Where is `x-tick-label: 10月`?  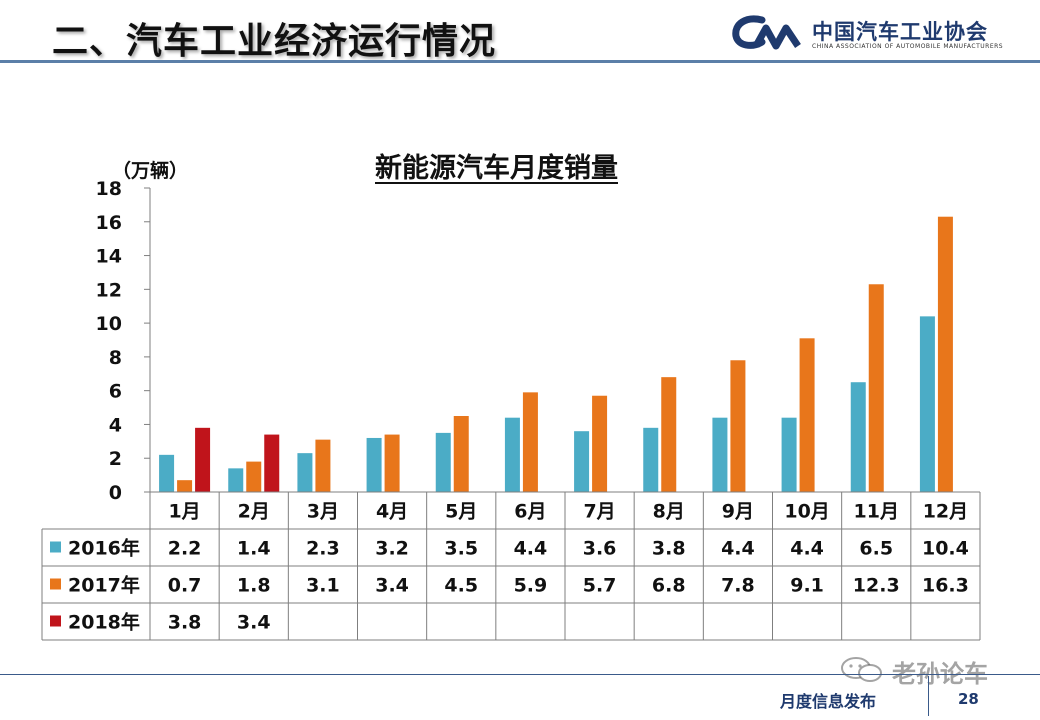 x-tick-label: 10月 is located at coordinates (806, 512).